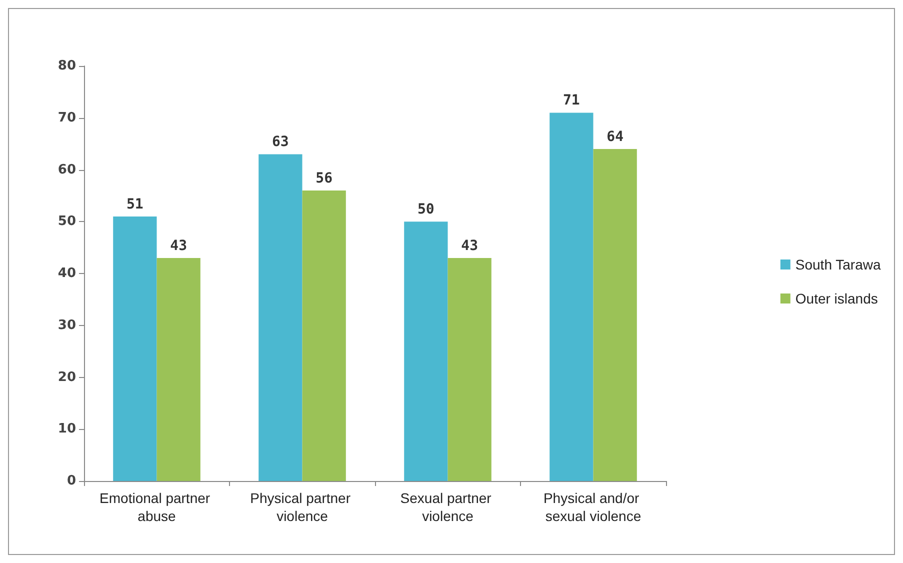 This screenshot has height=563, width=903. What do you see at coordinates (280, 142) in the screenshot?
I see `data-label: 63` at bounding box center [280, 142].